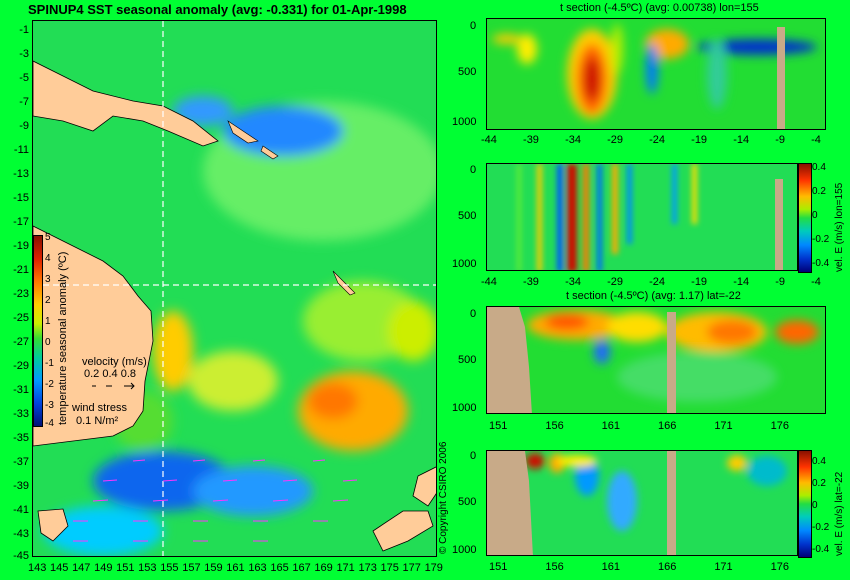 The width and height of the screenshot is (850, 580). Describe the element at coordinates (642, 217) in the screenshot. I see `panel-2-velocity-plot` at that location.